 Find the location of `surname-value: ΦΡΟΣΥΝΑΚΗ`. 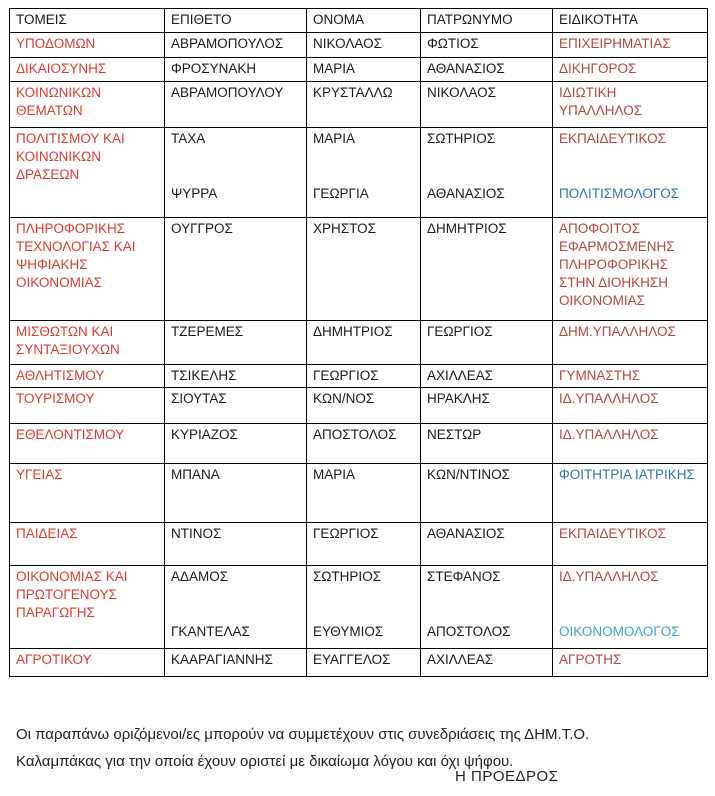

surname-value: ΦΡΟΣΥΝΑΚΗ is located at coordinates (214, 68).